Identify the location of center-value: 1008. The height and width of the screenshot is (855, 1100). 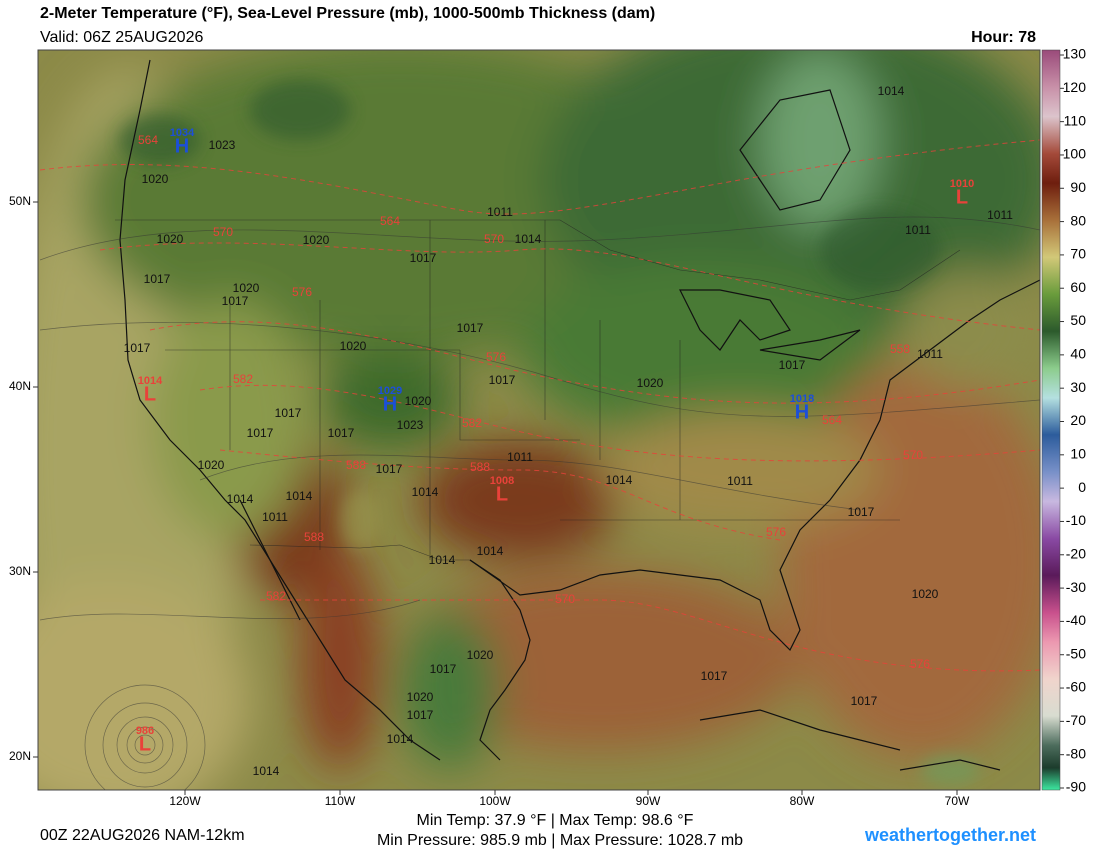
(502, 481).